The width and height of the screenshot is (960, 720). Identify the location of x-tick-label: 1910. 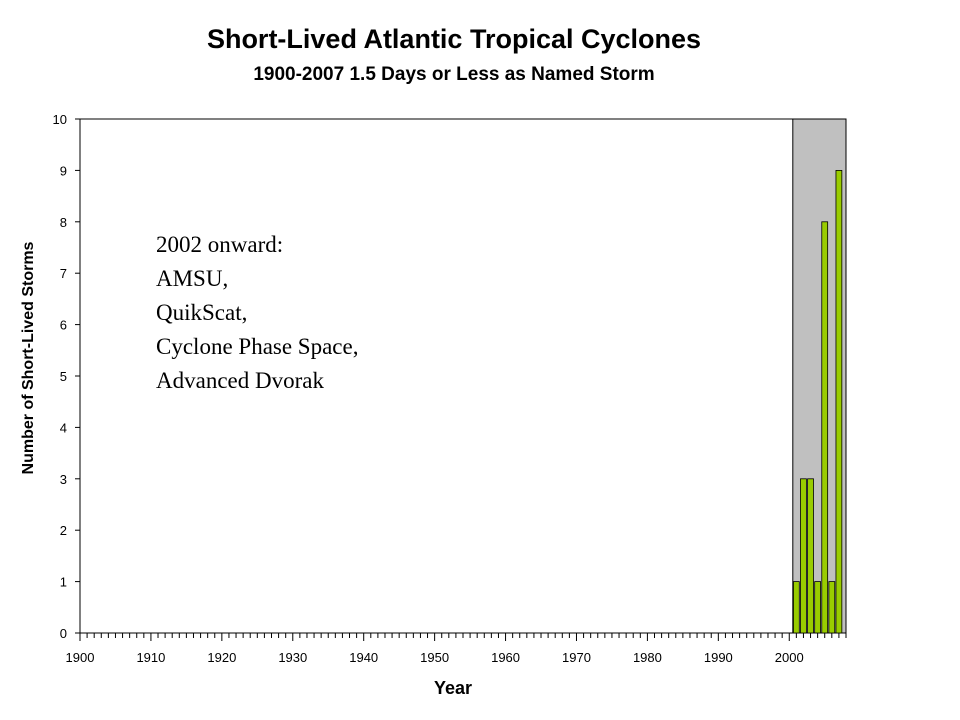
(150, 657).